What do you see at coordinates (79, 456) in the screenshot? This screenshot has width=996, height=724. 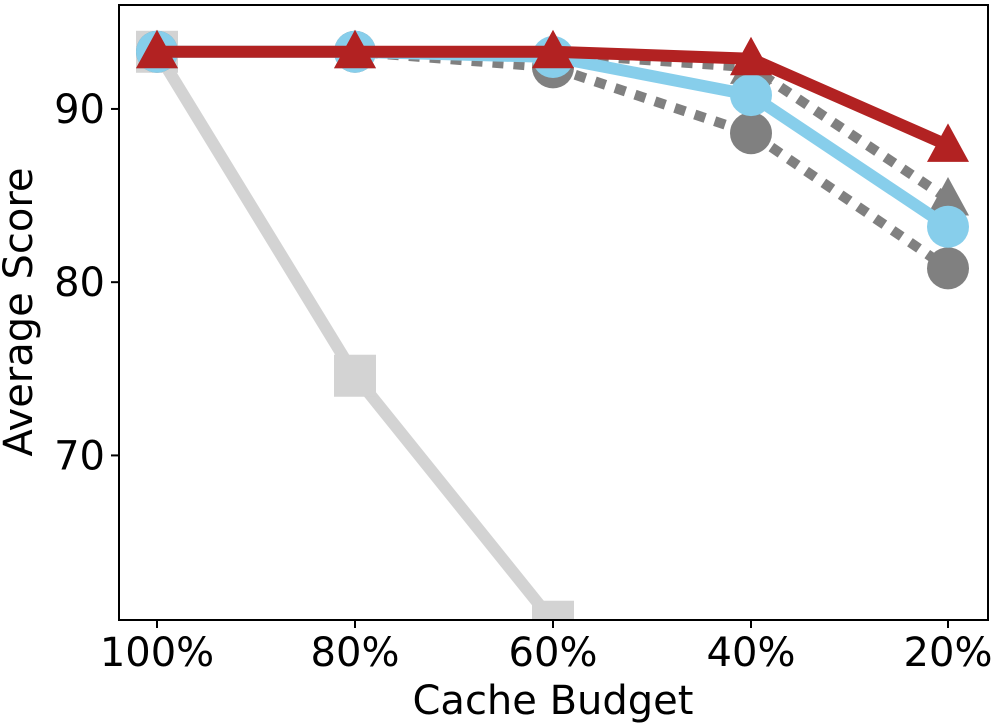 I see `y-tick-label: 70` at bounding box center [79, 456].